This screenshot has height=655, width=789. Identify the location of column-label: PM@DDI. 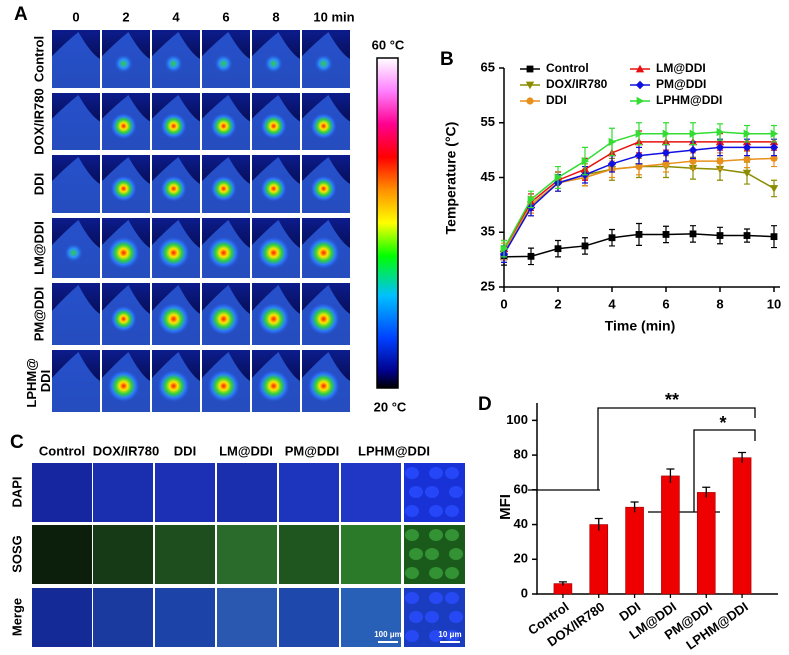
(312, 450).